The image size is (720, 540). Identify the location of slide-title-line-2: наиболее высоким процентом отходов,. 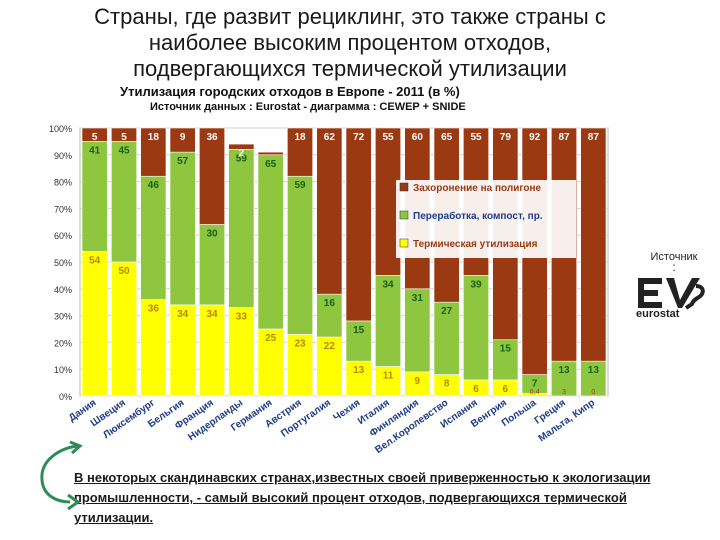
(350, 42).